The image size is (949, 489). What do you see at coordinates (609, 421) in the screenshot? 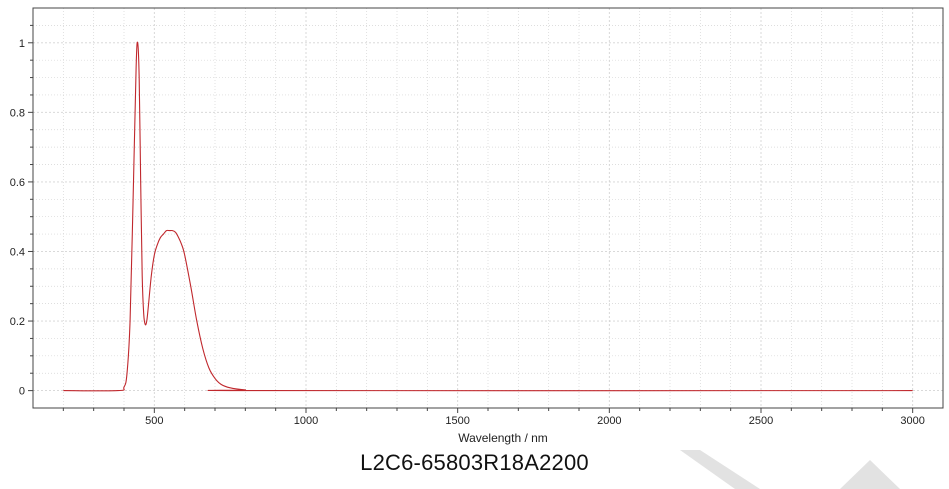
I see `x-tick-label: 2000` at bounding box center [609, 421].